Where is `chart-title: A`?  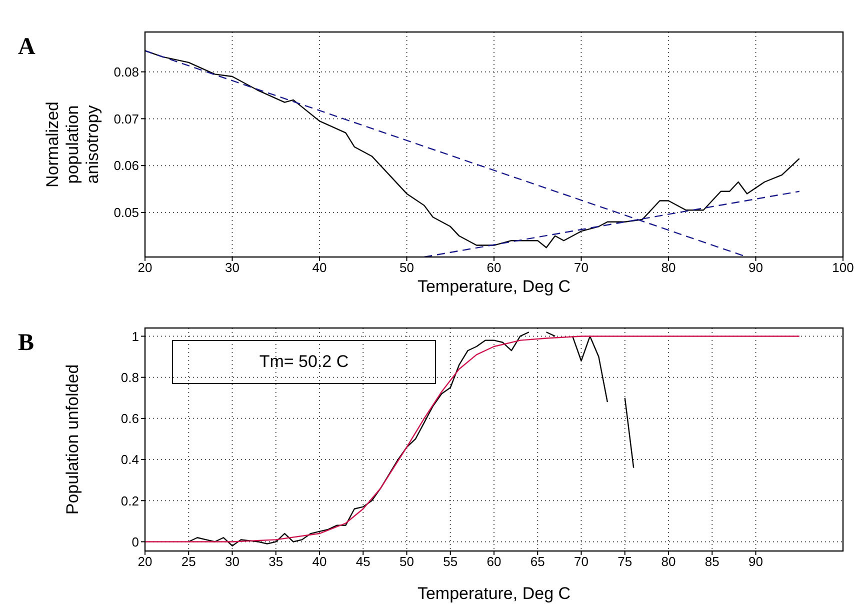 chart-title: A is located at coordinates (27, 47).